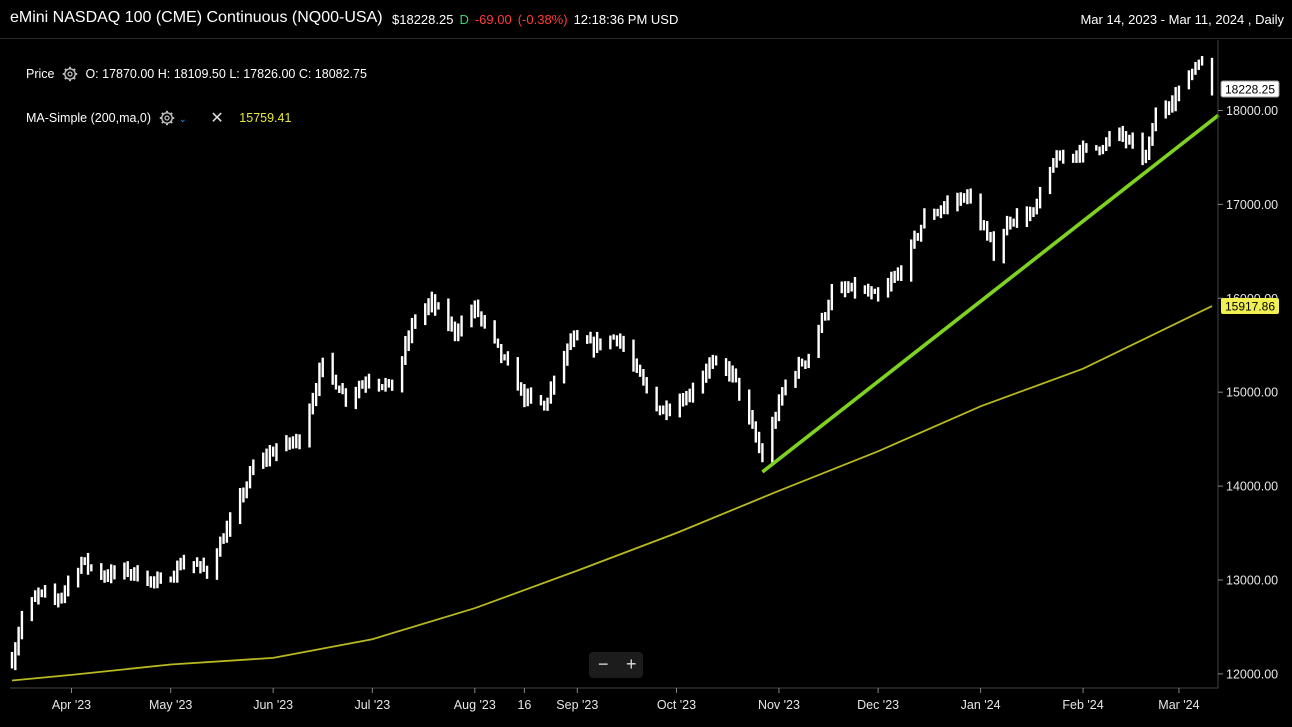 The width and height of the screenshot is (1292, 727). What do you see at coordinates (1250, 197) in the screenshot?
I see `price-tags: 18228.25 15917.86` at bounding box center [1250, 197].